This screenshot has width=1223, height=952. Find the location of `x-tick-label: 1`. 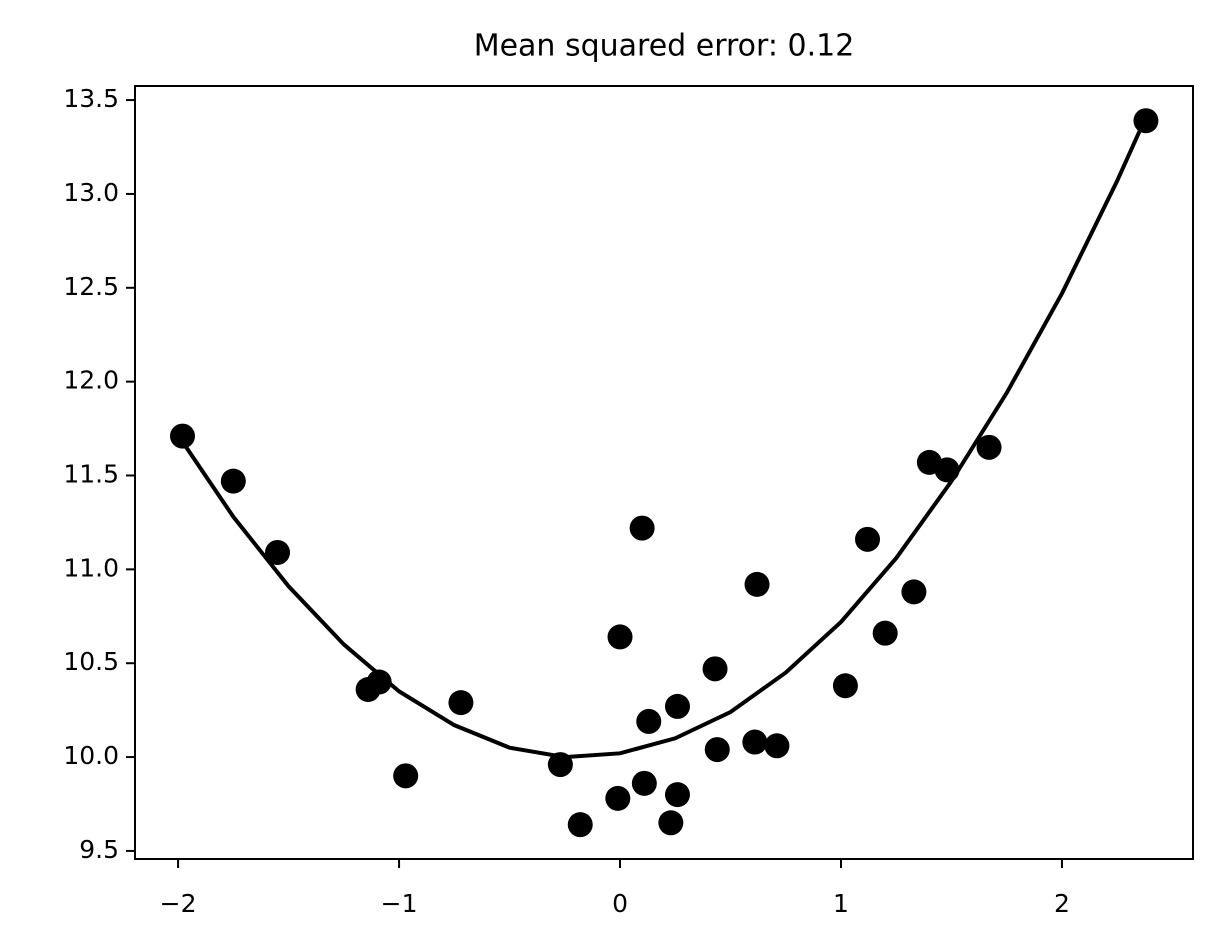

x-tick-label: 1 is located at coordinates (841, 903).